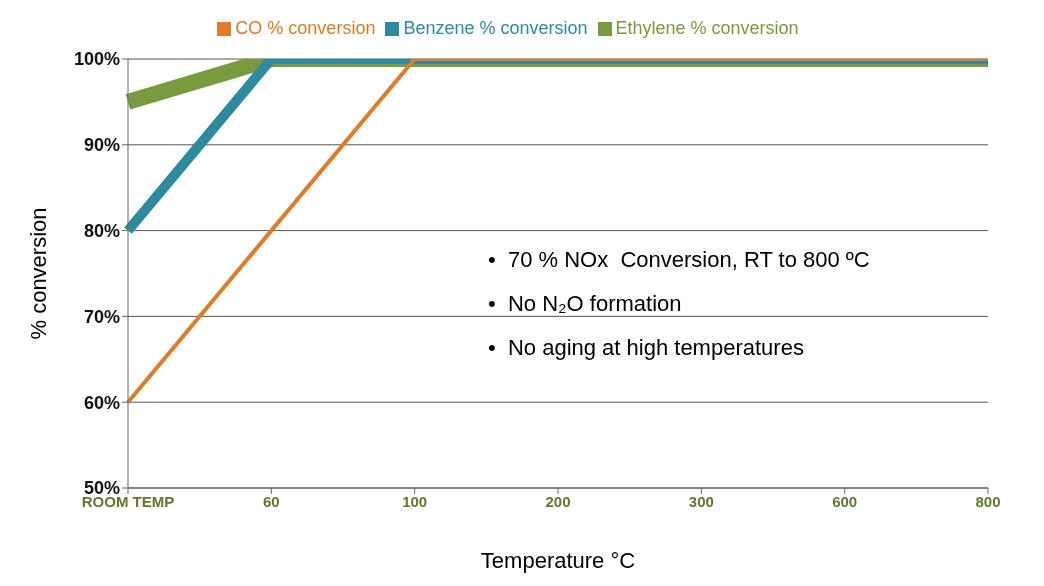 The height and width of the screenshot is (586, 1044). Describe the element at coordinates (305, 28) in the screenshot. I see `legend-label: CO % conversion` at that location.